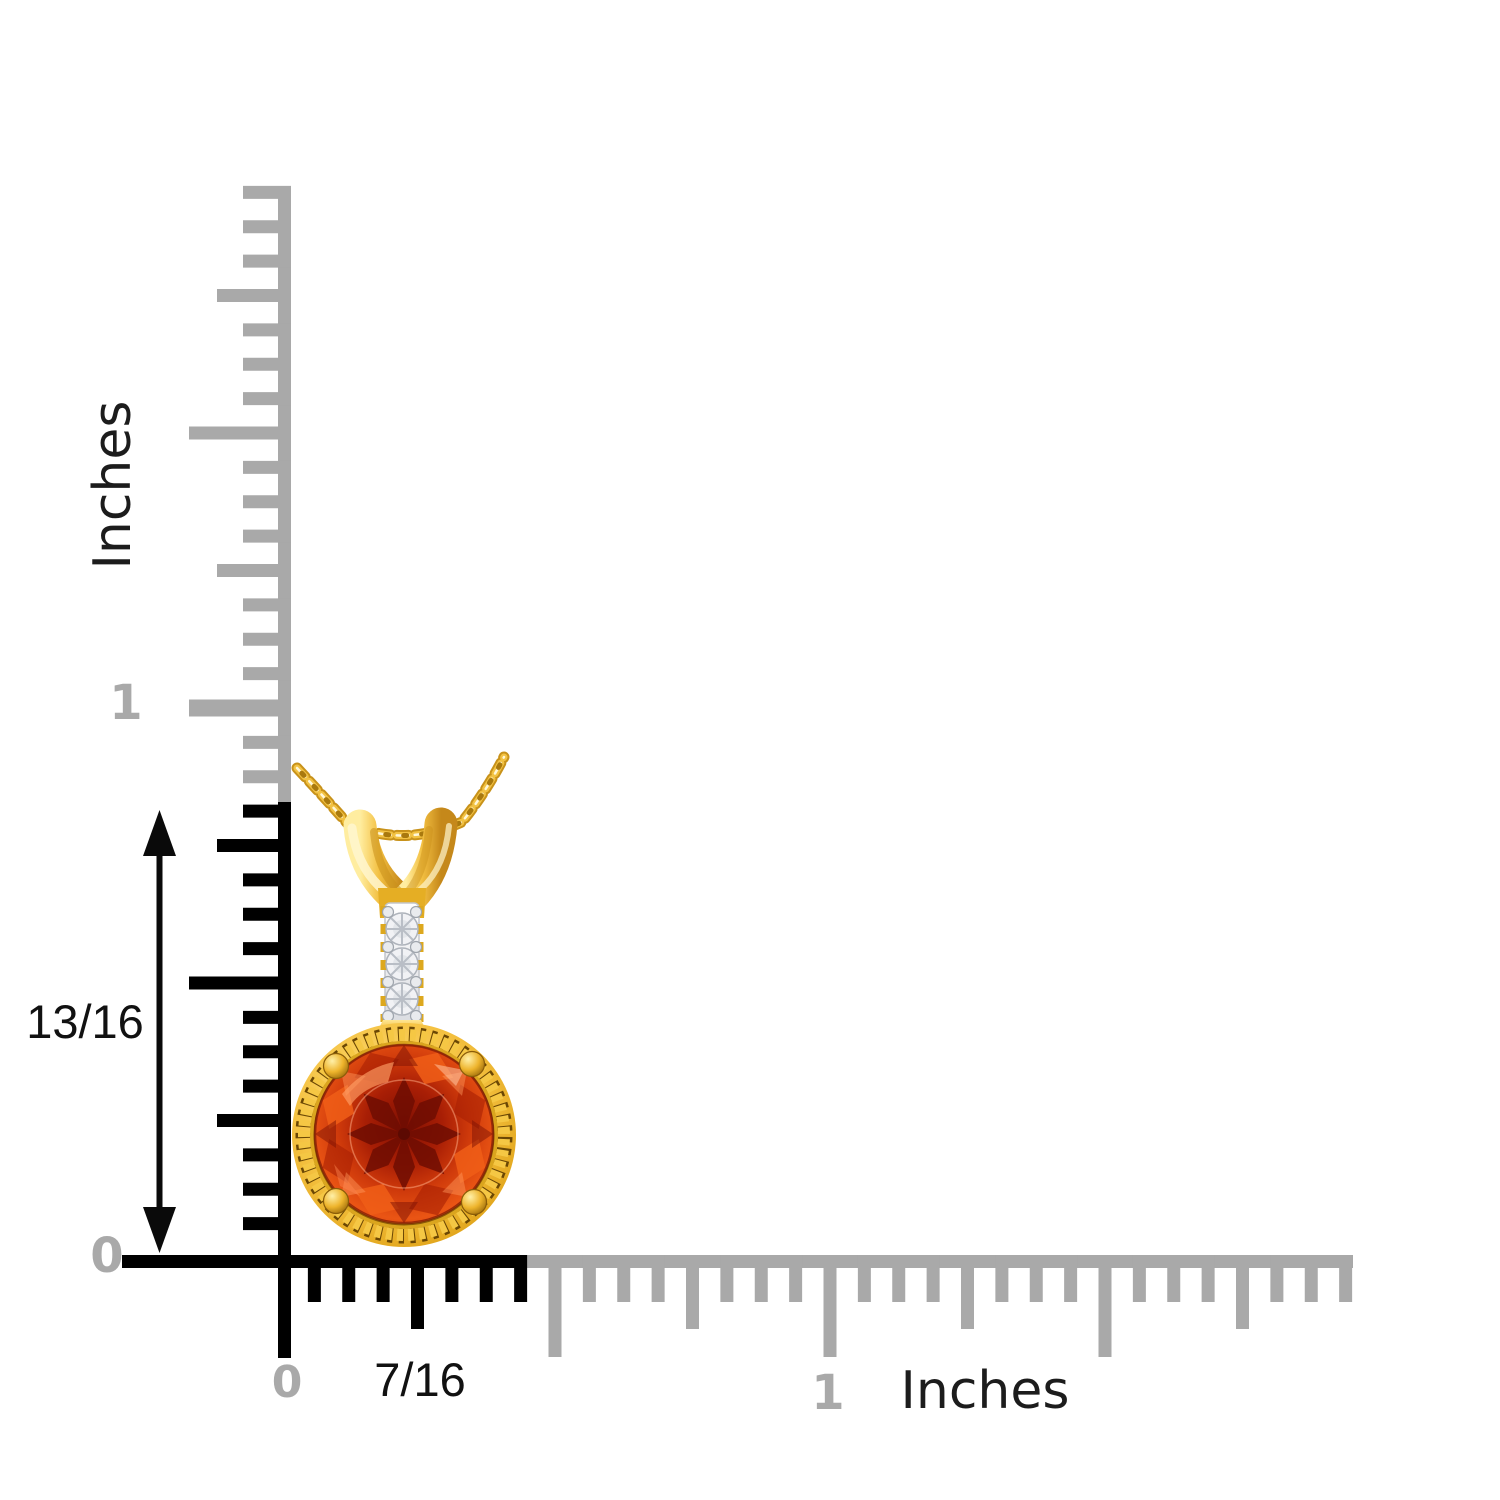  Describe the element at coordinates (159, 1230) in the screenshot. I see `down-arrowhead-icon` at that location.